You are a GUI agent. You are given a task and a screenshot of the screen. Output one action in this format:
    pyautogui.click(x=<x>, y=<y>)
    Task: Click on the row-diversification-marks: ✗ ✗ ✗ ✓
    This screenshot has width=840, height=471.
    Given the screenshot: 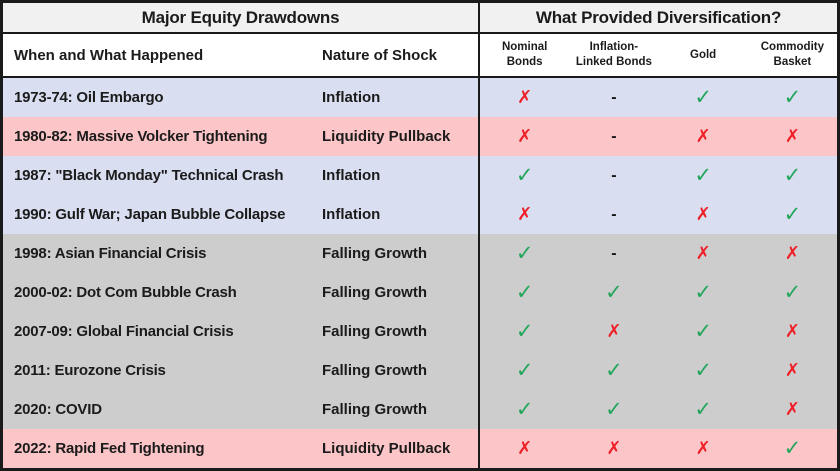 What is the action you would take?
    pyautogui.click(x=657, y=448)
    